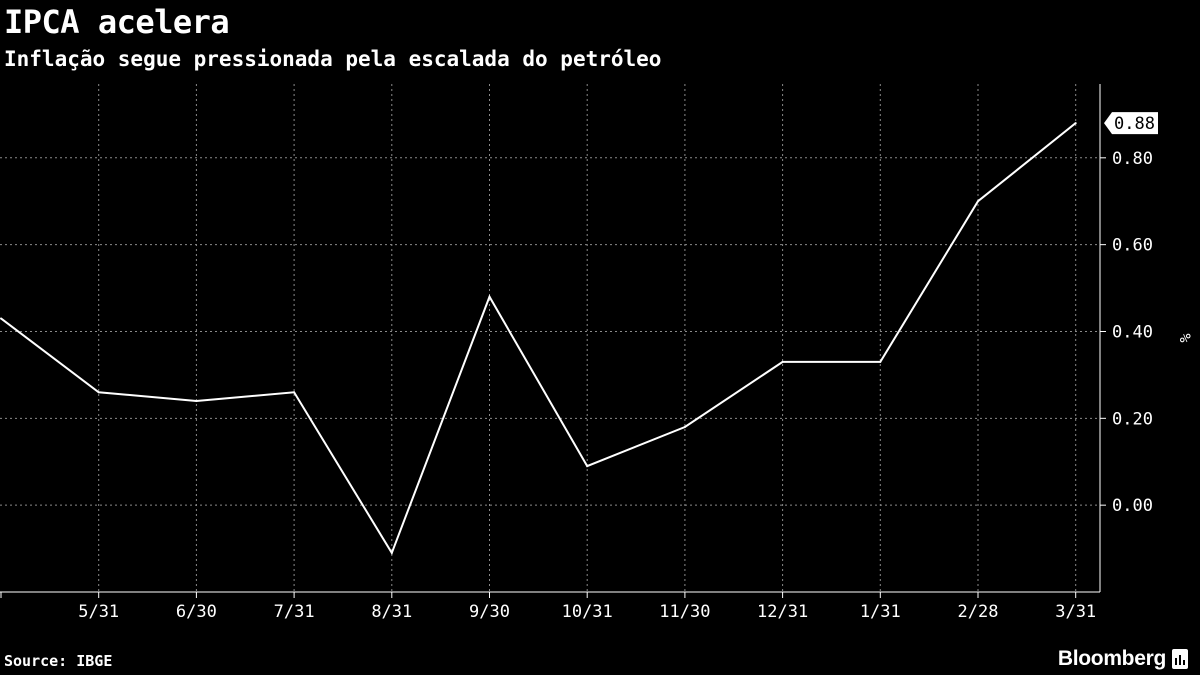 This screenshot has width=1200, height=675. What do you see at coordinates (880, 612) in the screenshot?
I see `x-tick-label: 1/31` at bounding box center [880, 612].